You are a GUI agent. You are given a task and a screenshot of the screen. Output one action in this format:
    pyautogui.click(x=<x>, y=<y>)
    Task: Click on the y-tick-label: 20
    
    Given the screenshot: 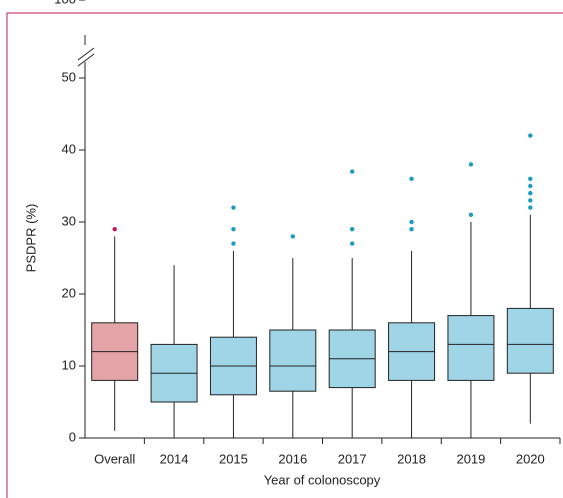 What is the action you would take?
    pyautogui.click(x=69, y=292)
    